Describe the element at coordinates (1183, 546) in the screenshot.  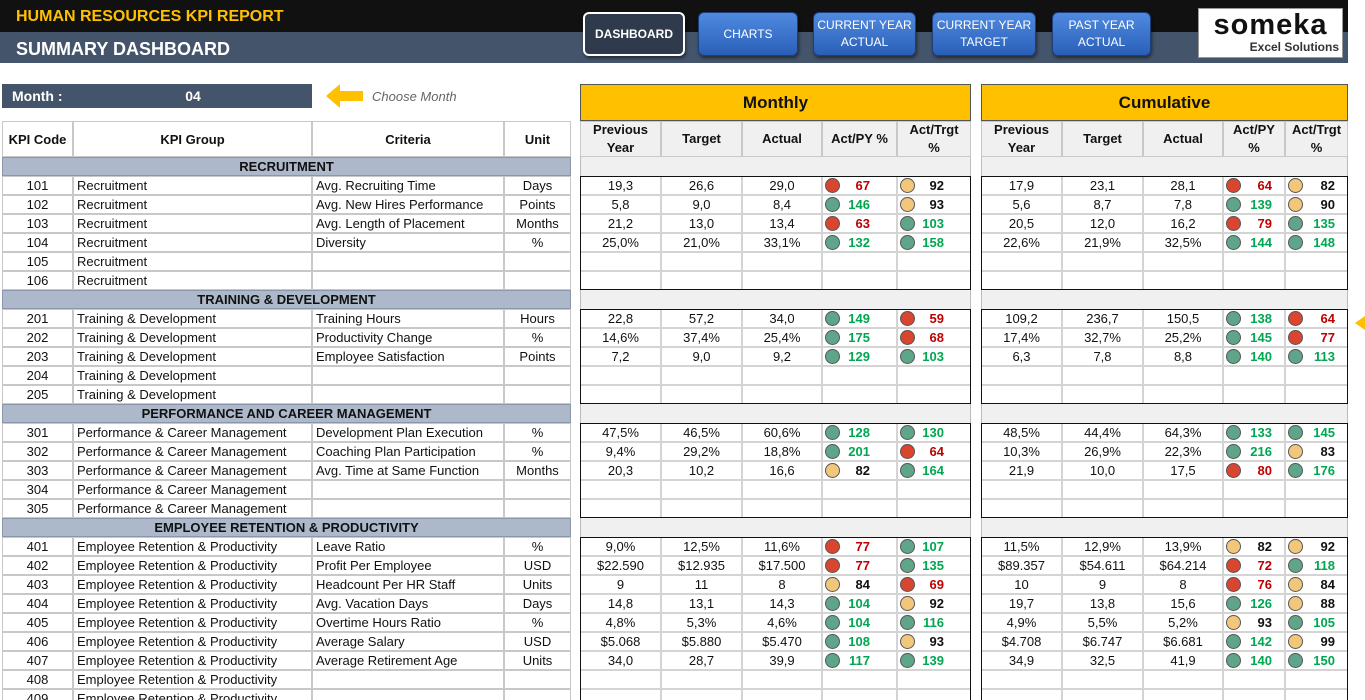
I see `metric-cell: 13,9%` at that location.